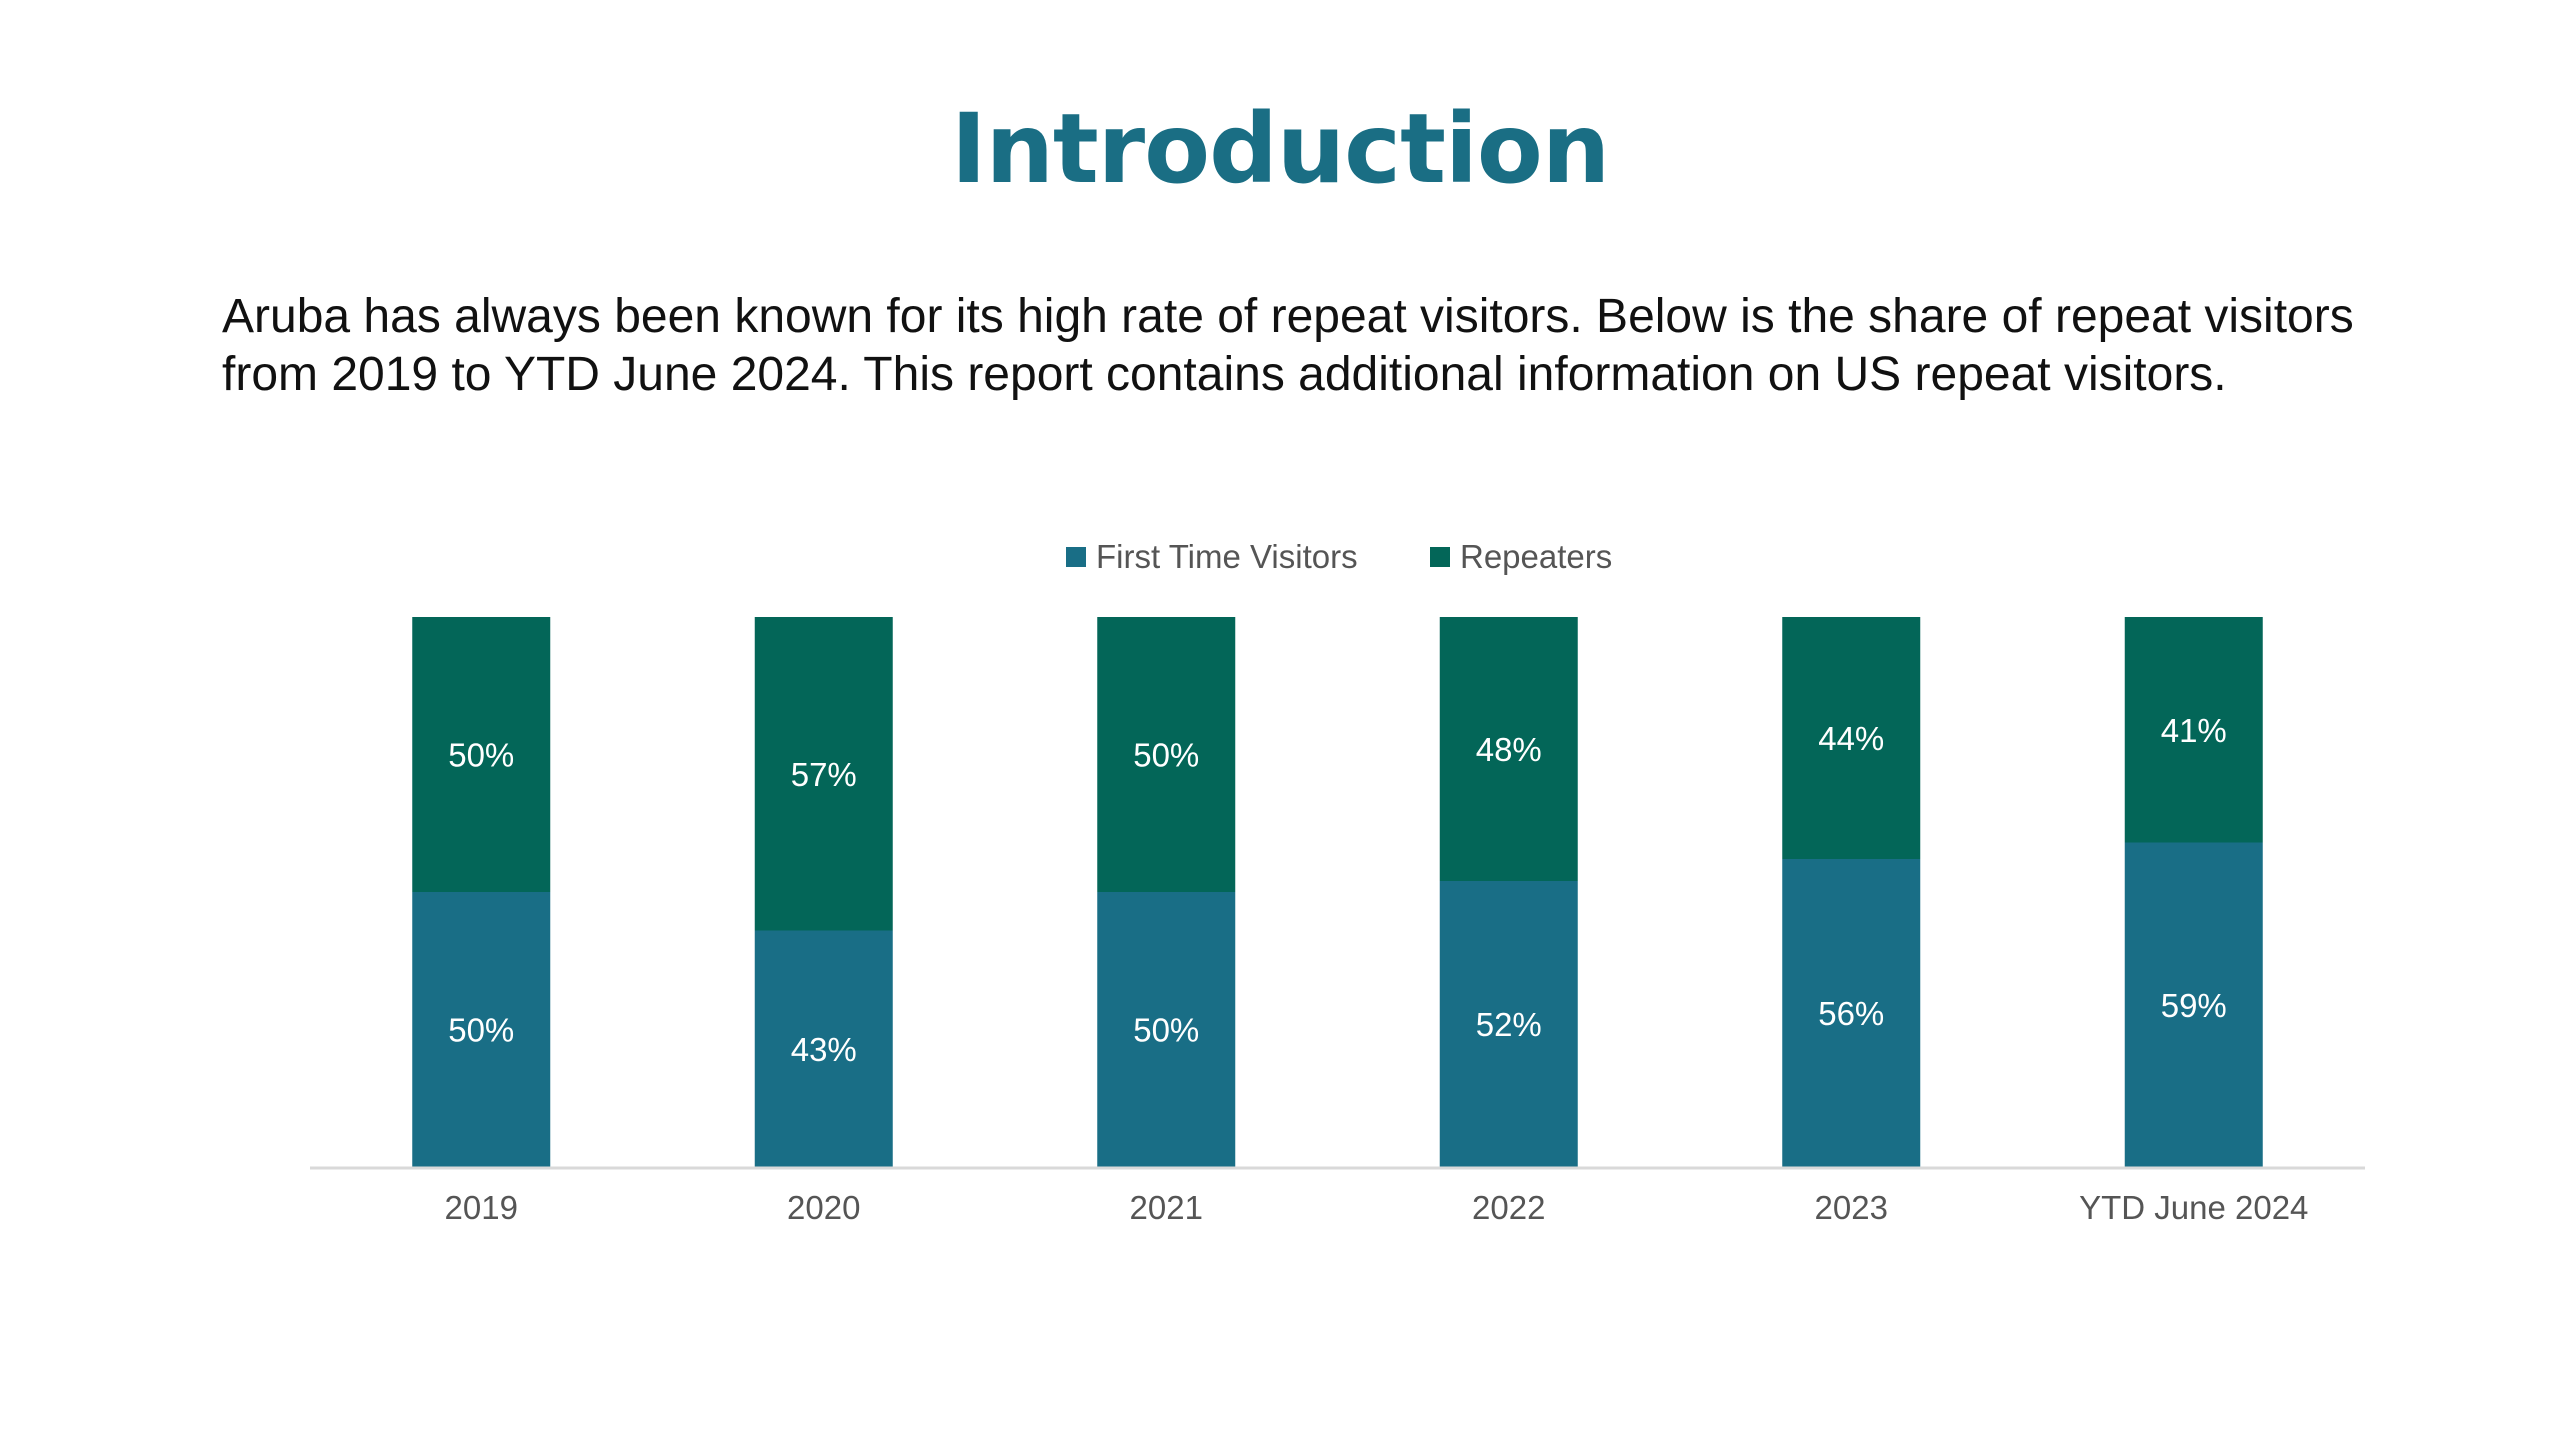  Describe the element at coordinates (481, 1207) in the screenshot. I see `x-tick-label-0: 2019` at that location.